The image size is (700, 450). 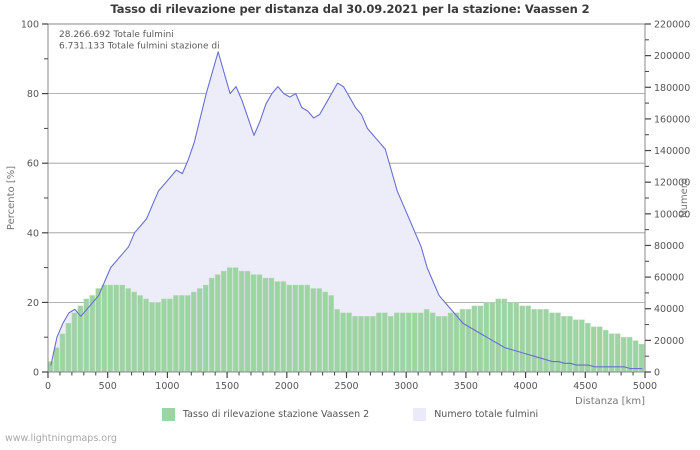 What do you see at coordinates (11, 198) in the screenshot?
I see `axis-title-left: Percento [%]` at bounding box center [11, 198].